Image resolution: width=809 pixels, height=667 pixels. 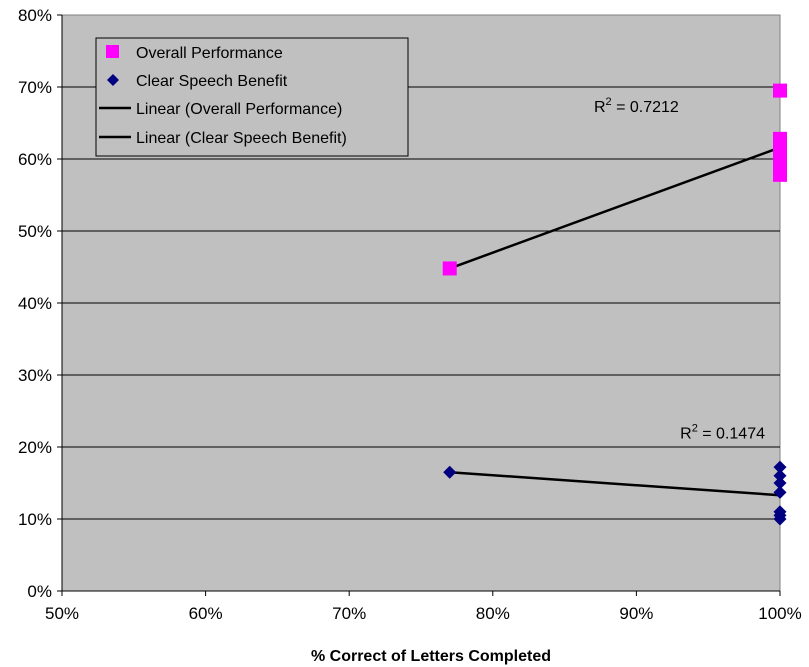 I want to click on x-tick-label: 90%, so click(x=636, y=613).